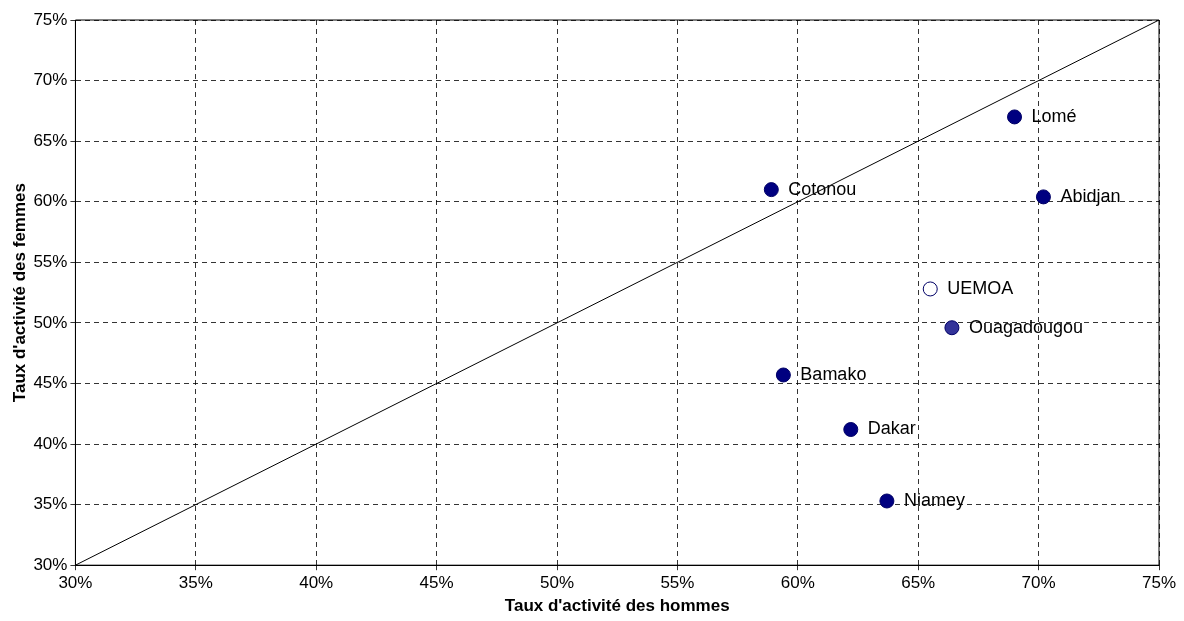 The height and width of the screenshot is (621, 1184). I want to click on x-tick-label: 75%, so click(1159, 583).